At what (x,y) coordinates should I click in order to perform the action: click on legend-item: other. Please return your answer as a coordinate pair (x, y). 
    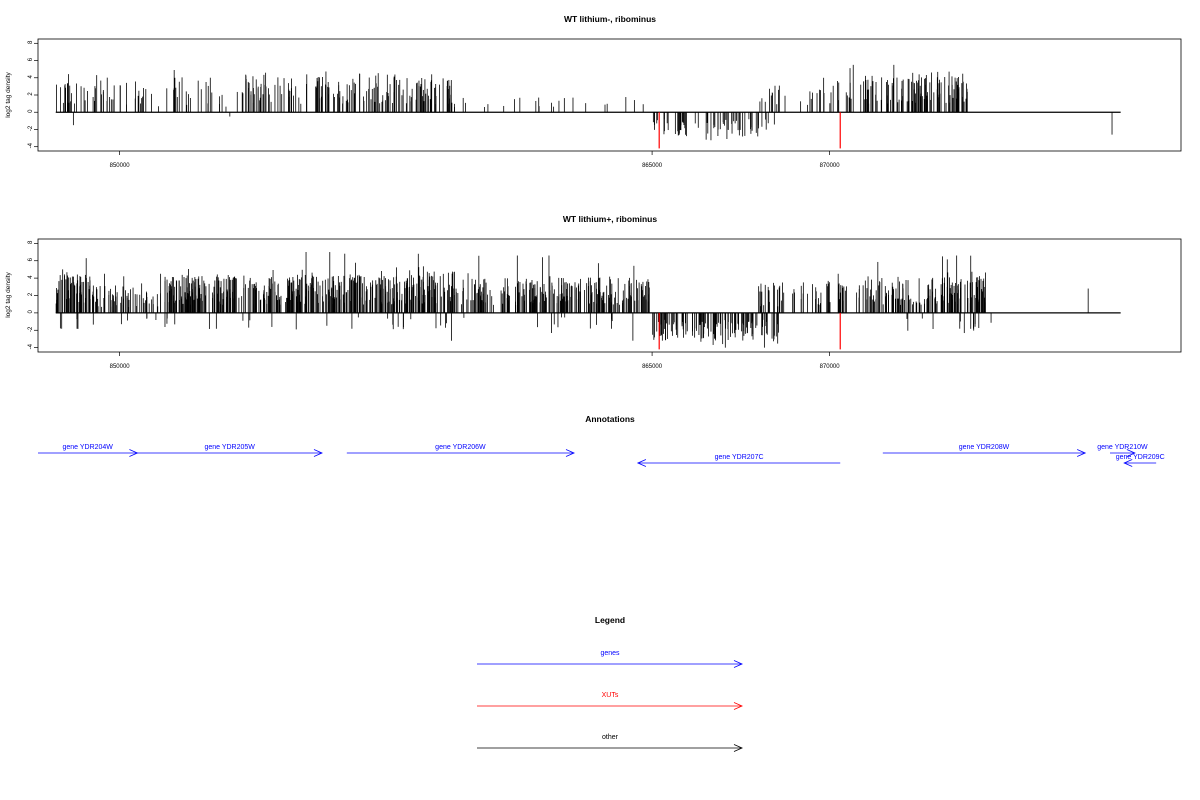
    Looking at the image, I should click on (610, 743).